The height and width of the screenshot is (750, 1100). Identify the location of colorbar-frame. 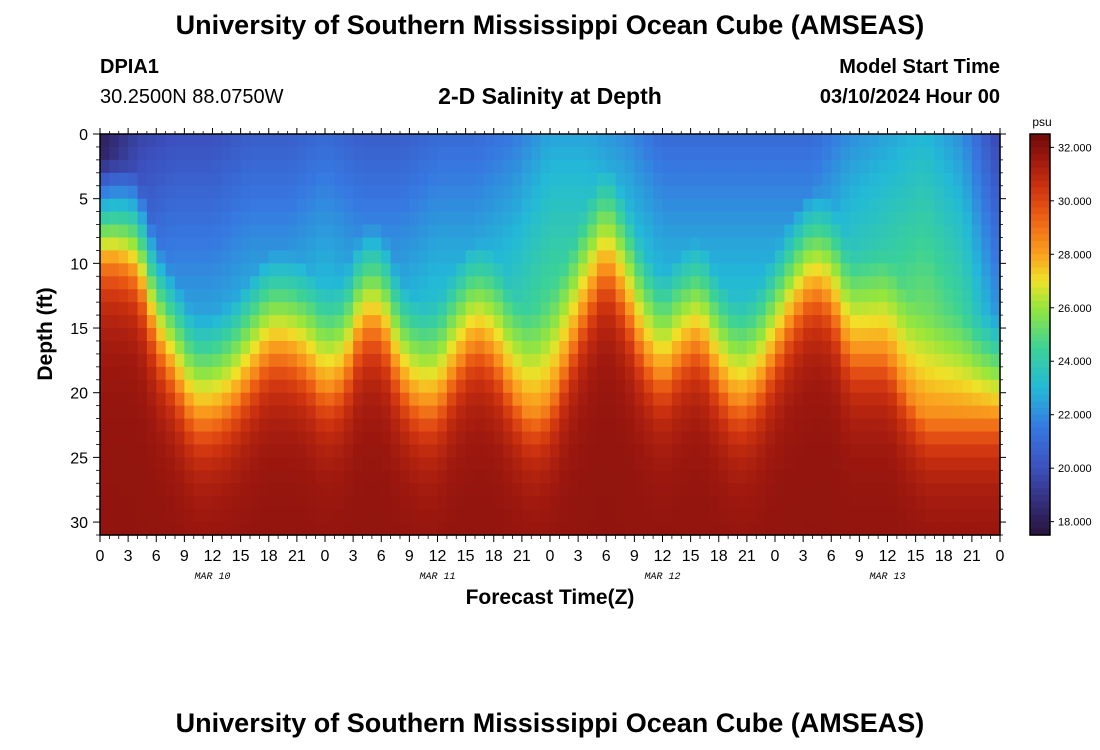
(1040, 334).